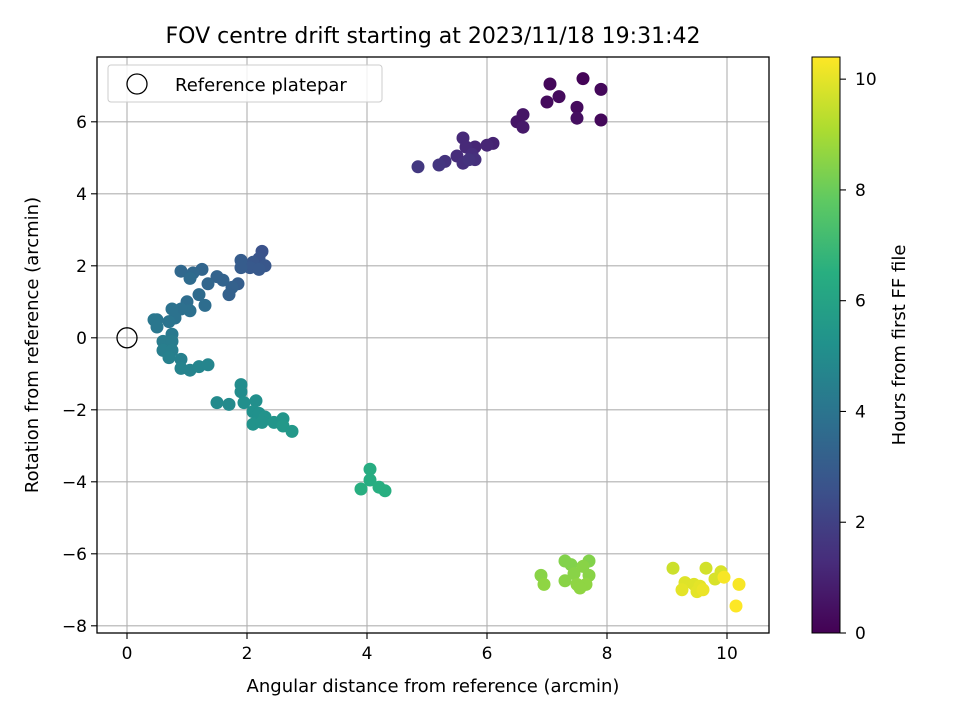 The width and height of the screenshot is (960, 724). What do you see at coordinates (74, 411) in the screenshot?
I see `y-tick-label: −2` at bounding box center [74, 411].